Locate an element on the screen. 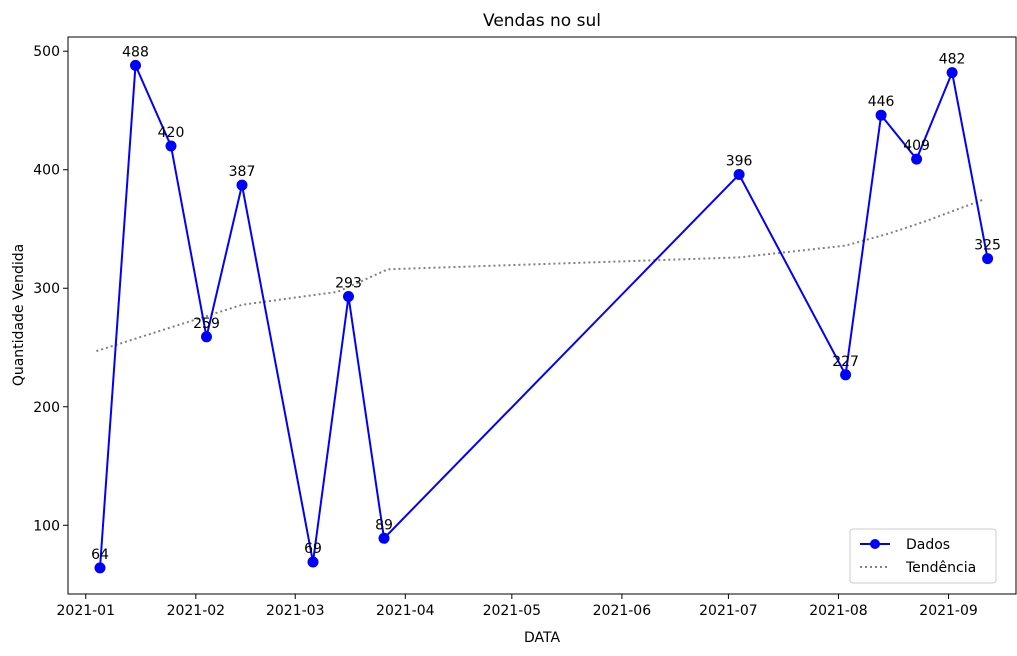 The image size is (1017, 656). legend-label-dados: Dados is located at coordinates (928, 545).